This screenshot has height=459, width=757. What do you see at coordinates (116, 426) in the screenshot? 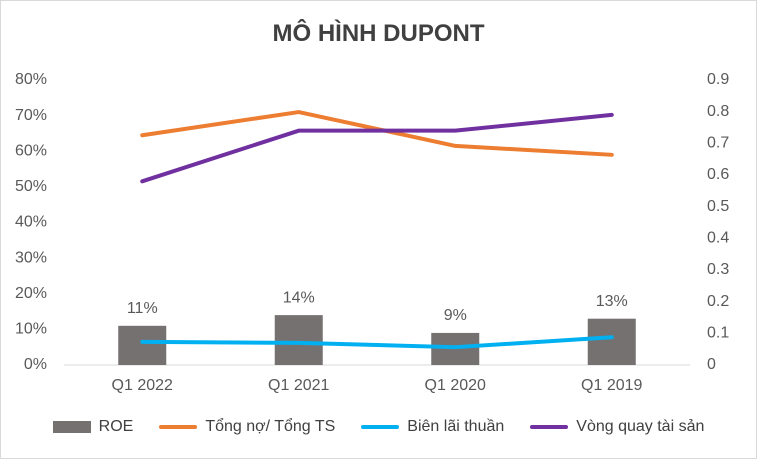
I see `legend-label-roe: ROE` at bounding box center [116, 426].